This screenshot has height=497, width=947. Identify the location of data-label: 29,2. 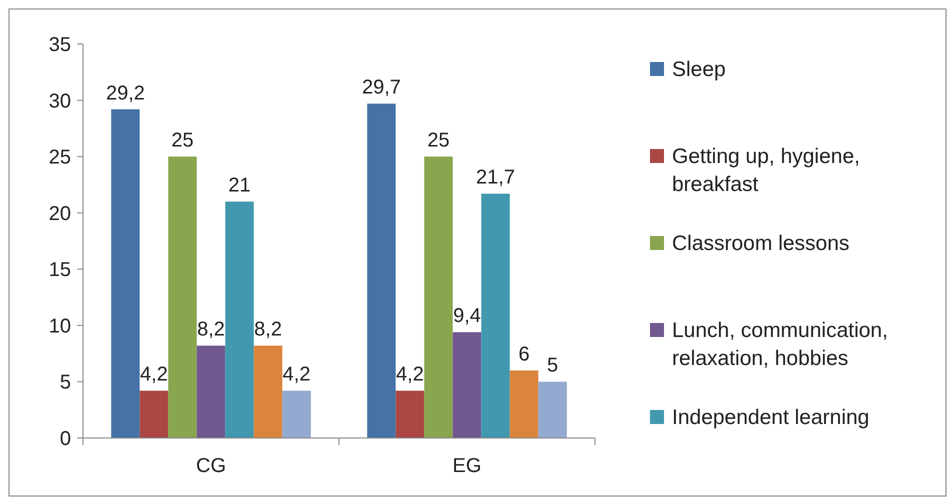
(125, 93).